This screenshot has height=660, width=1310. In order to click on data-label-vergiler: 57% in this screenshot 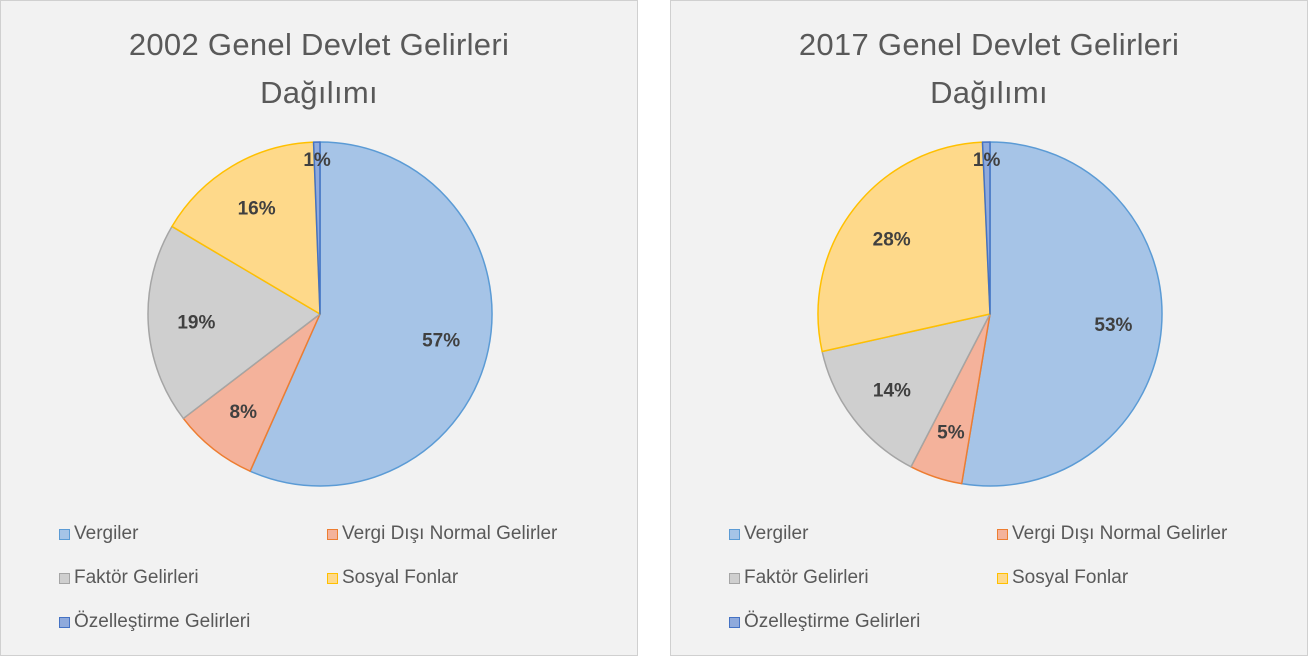, I will do `click(441, 341)`.